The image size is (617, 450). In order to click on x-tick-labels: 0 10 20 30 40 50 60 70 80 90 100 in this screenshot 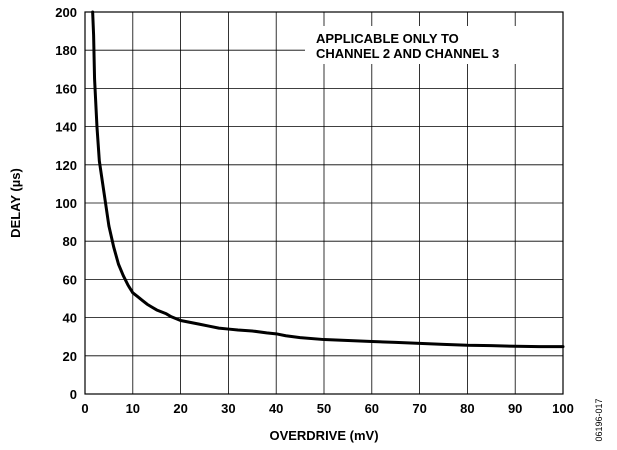, I will do `click(327, 408)`.